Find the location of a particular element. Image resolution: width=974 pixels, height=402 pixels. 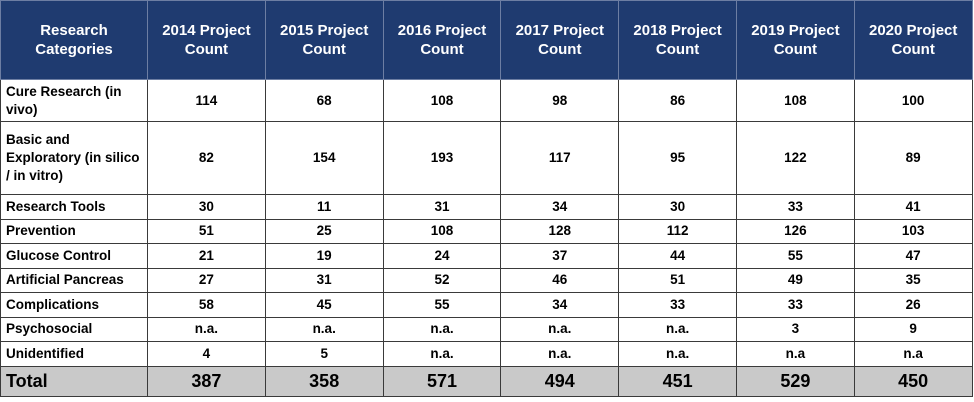

cell-value: 27 is located at coordinates (206, 280).